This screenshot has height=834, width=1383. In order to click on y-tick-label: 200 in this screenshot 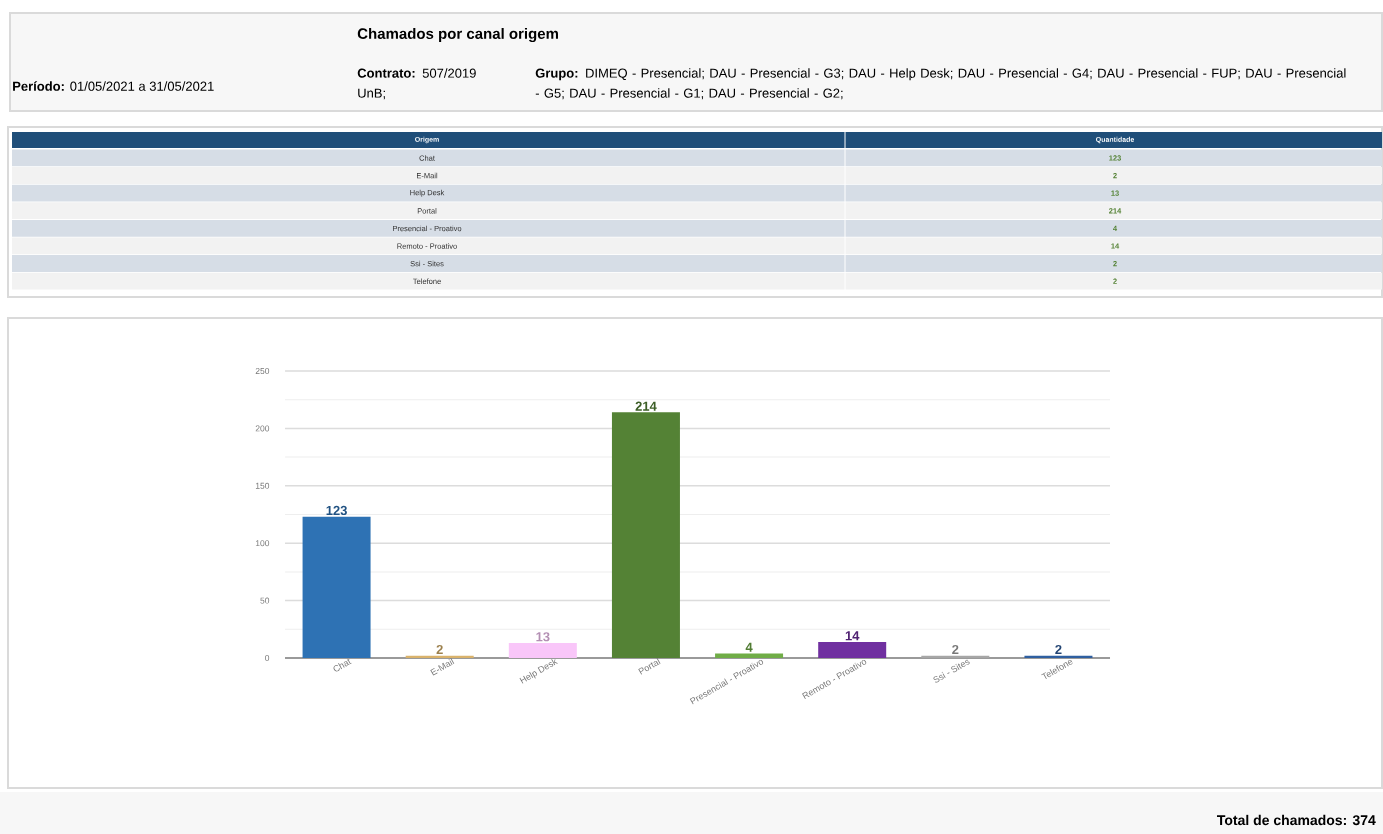, I will do `click(262, 428)`.